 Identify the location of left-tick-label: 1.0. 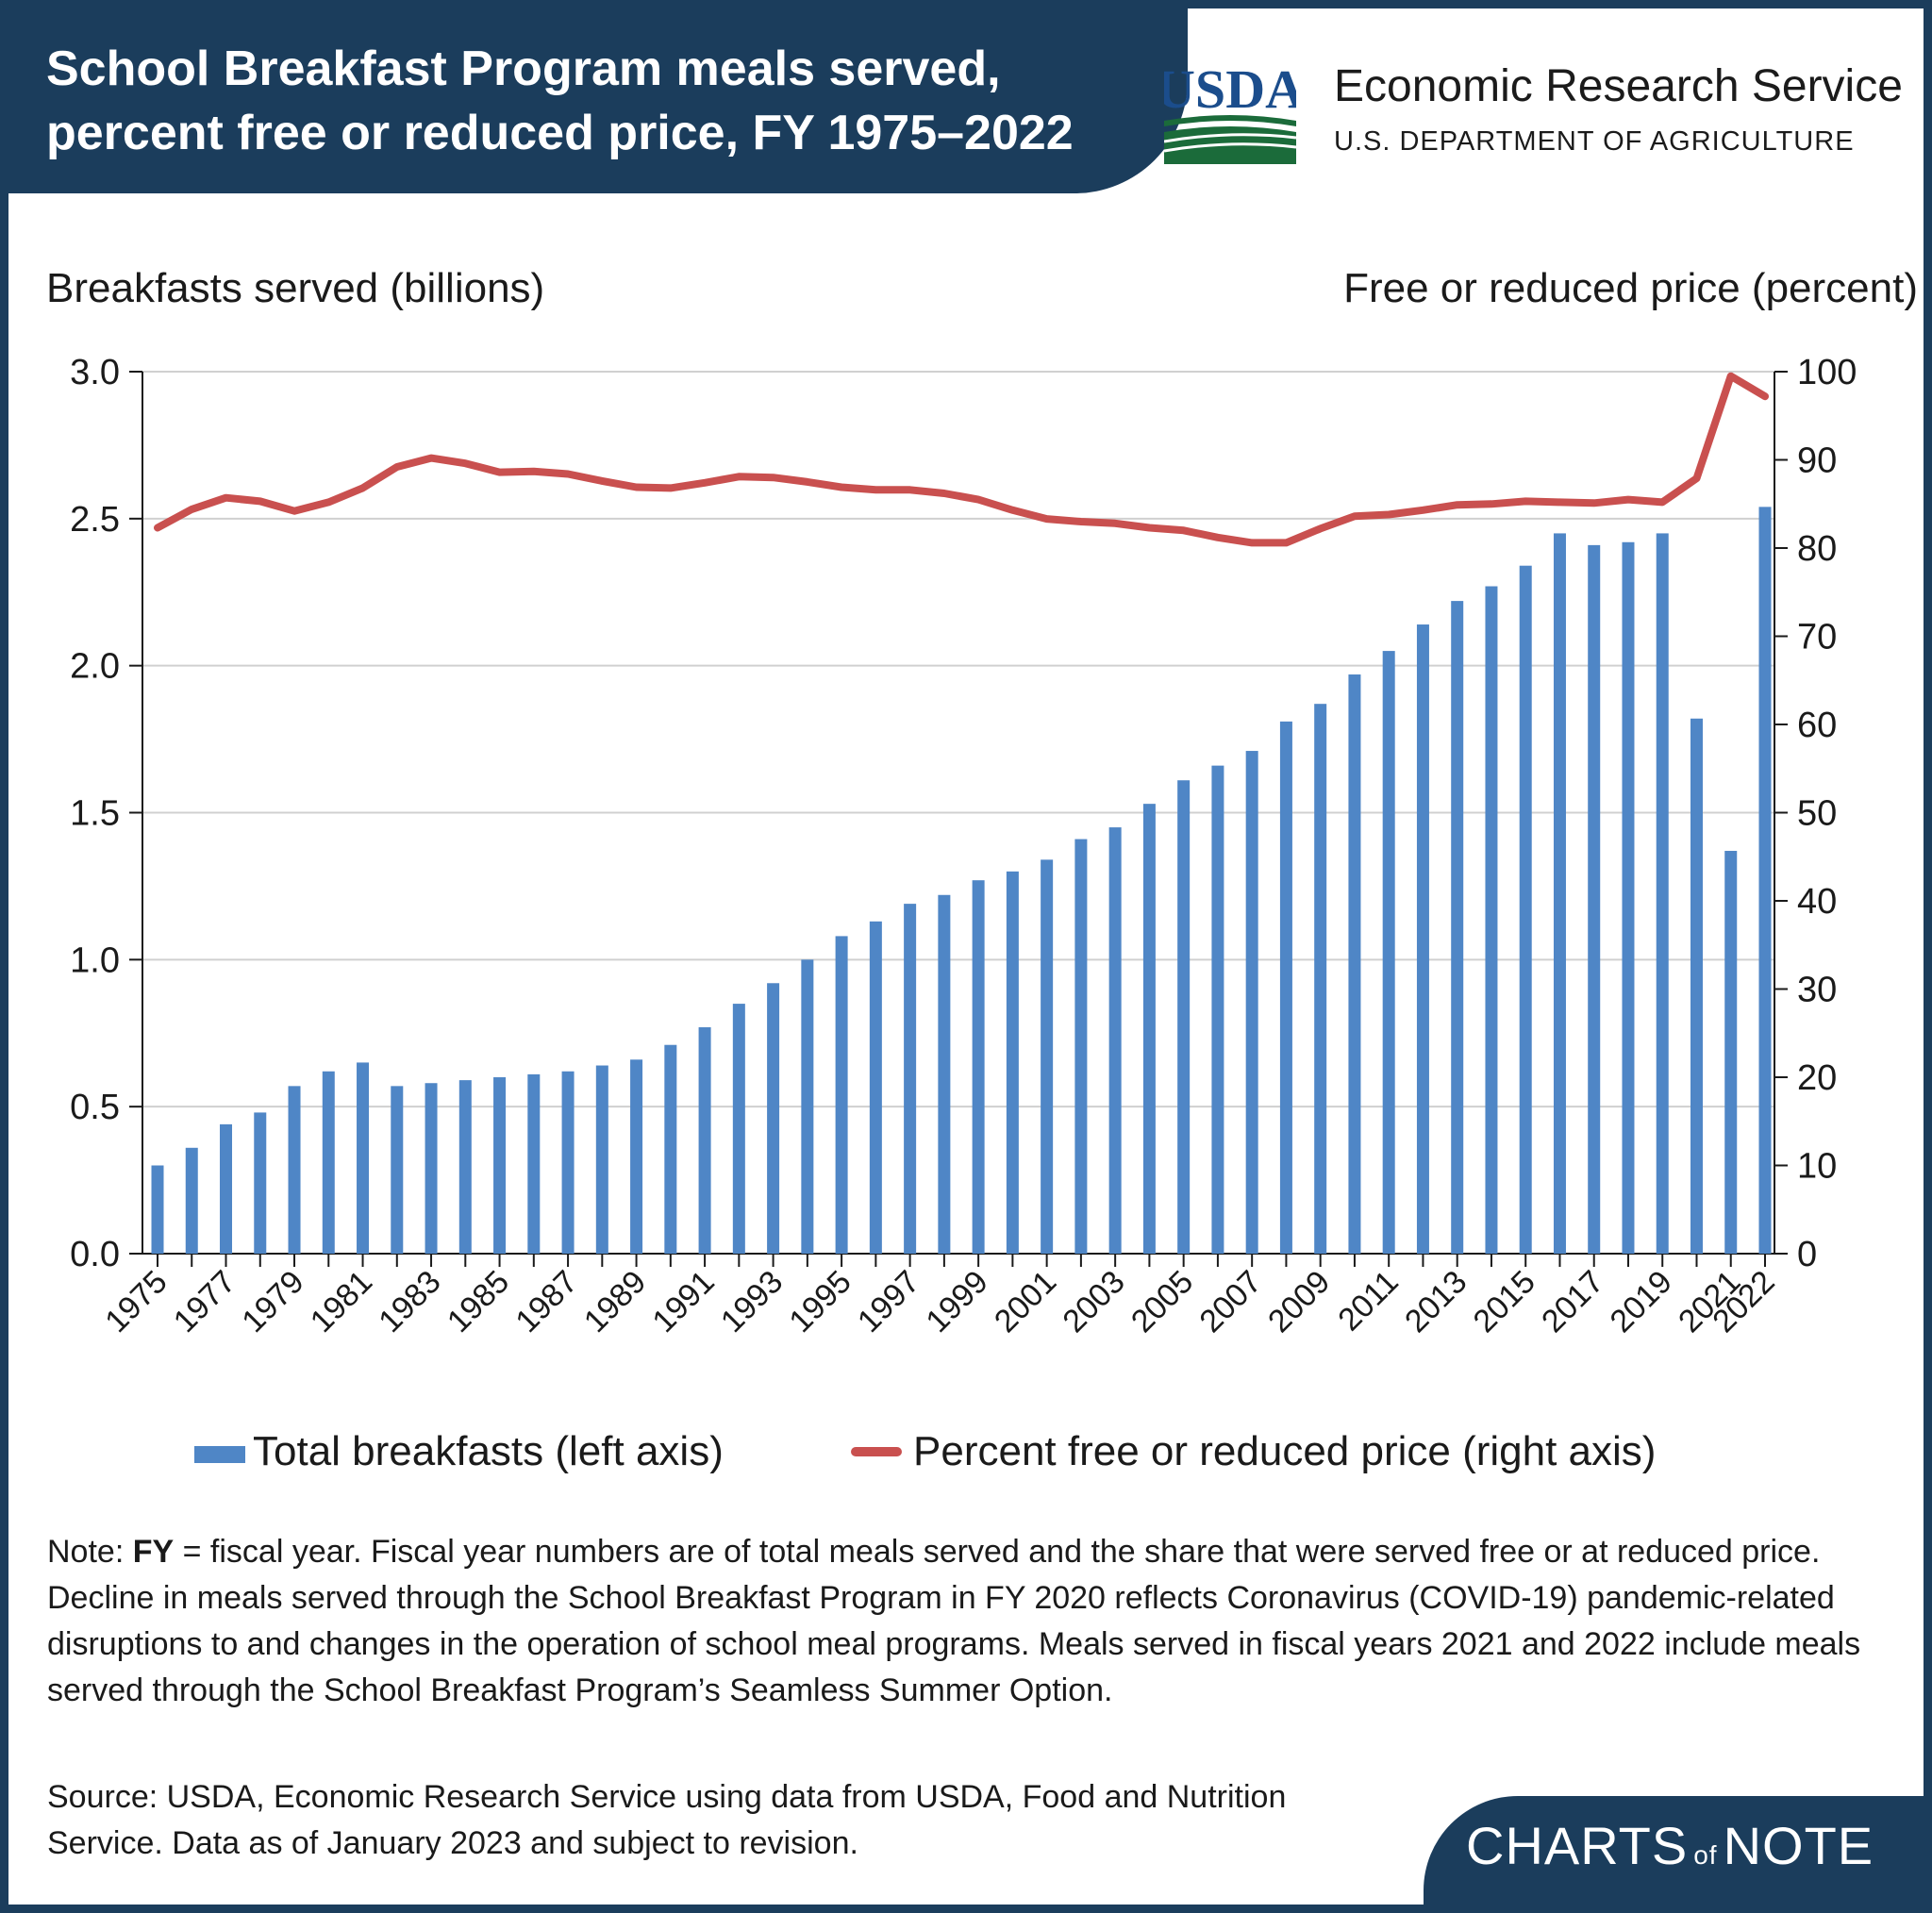
(95, 960).